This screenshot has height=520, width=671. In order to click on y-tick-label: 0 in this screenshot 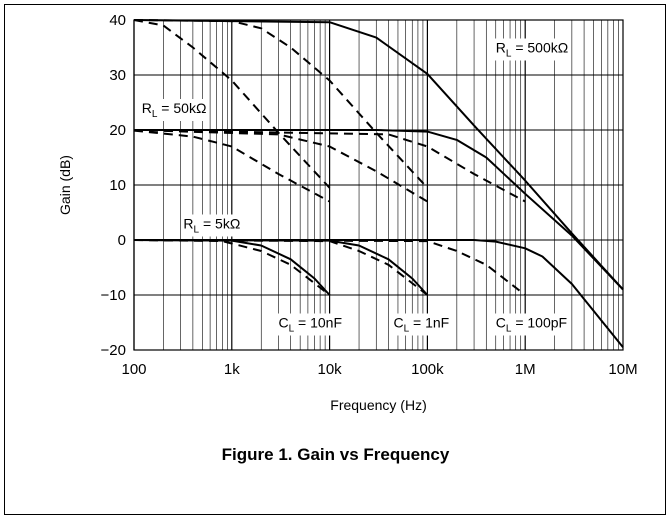, I will do `click(122, 240)`.